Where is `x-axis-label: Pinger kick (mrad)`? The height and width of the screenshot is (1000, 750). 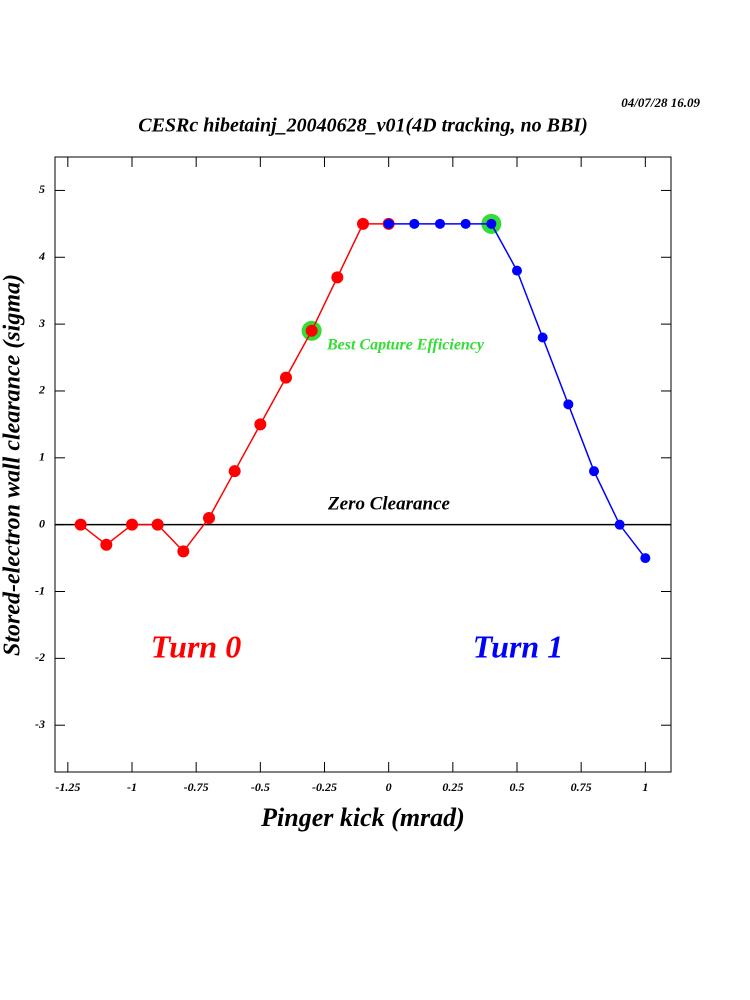
x-axis-label: Pinger kick (mrad) is located at coordinates (362, 817).